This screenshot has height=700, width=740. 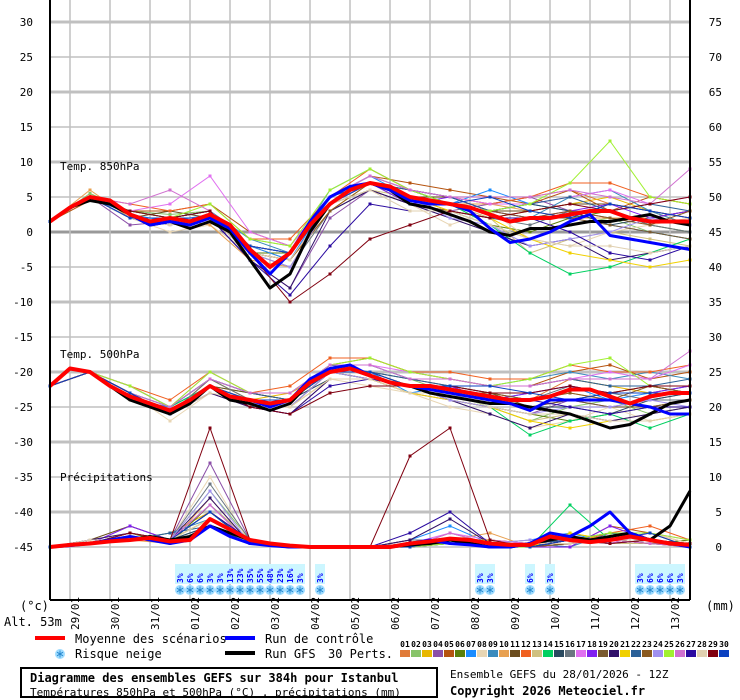 I want to click on y-right-tick-label: 70, so click(x=715, y=57).